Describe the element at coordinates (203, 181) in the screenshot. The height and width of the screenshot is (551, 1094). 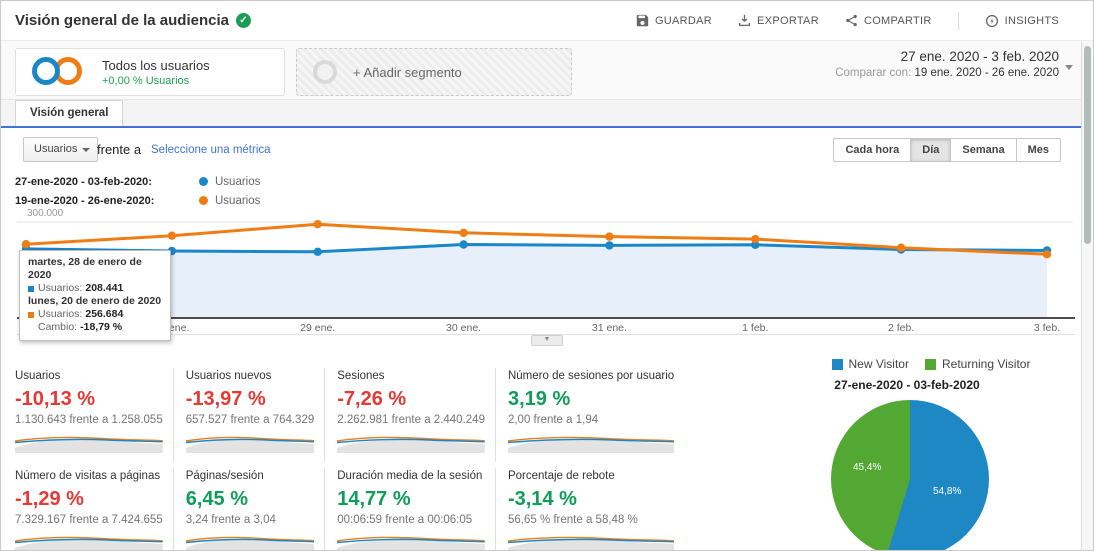
I see `legend-dot-blue` at that location.